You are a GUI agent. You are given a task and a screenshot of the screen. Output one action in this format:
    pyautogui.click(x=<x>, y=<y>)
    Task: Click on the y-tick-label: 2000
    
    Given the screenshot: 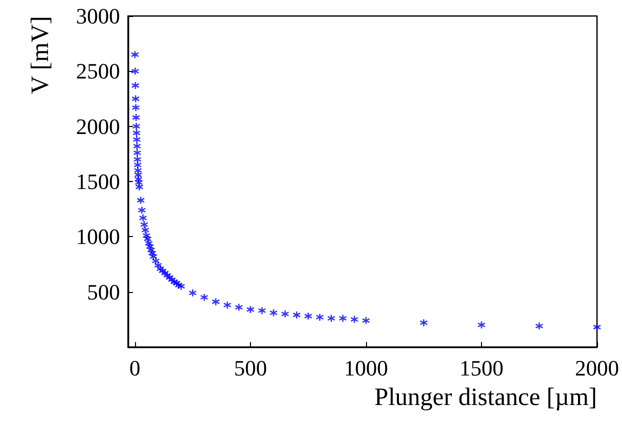 What is the action you would take?
    pyautogui.click(x=98, y=126)
    